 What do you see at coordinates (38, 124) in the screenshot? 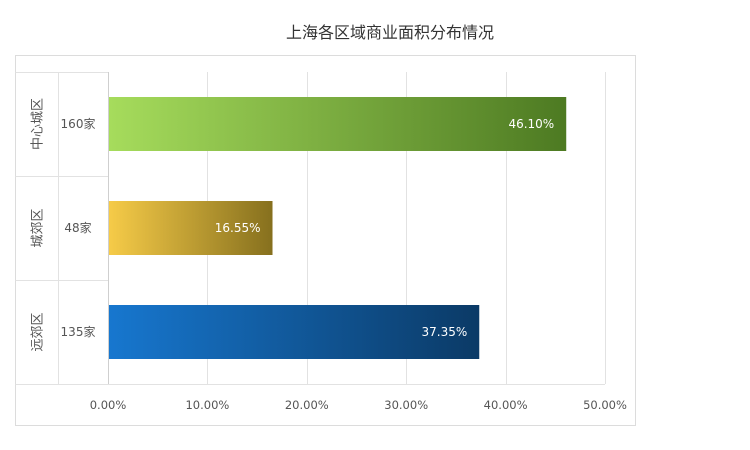
I see `category-label-region: 中心城区` at bounding box center [38, 124].